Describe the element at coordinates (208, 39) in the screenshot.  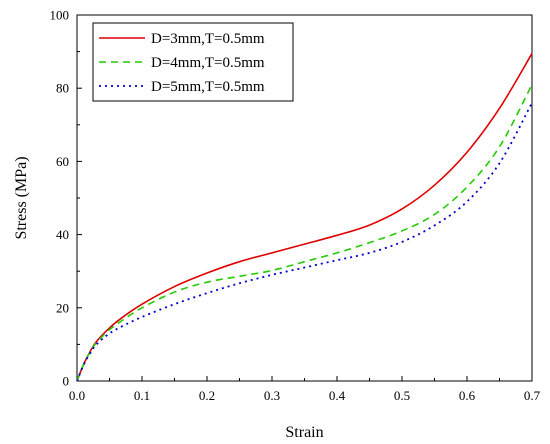
I see `legend-label-1: D=3mm,T=0.5mm` at that location.